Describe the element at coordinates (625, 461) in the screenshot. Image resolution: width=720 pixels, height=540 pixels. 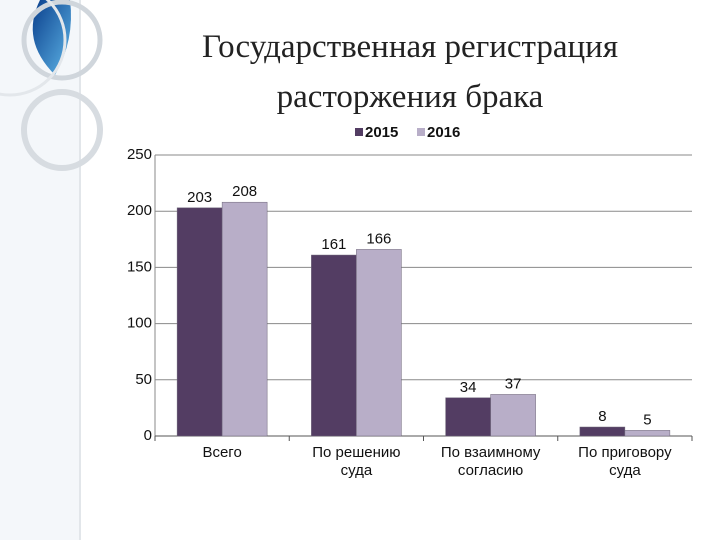
I see `x-tick-label: По приговору суда` at that location.